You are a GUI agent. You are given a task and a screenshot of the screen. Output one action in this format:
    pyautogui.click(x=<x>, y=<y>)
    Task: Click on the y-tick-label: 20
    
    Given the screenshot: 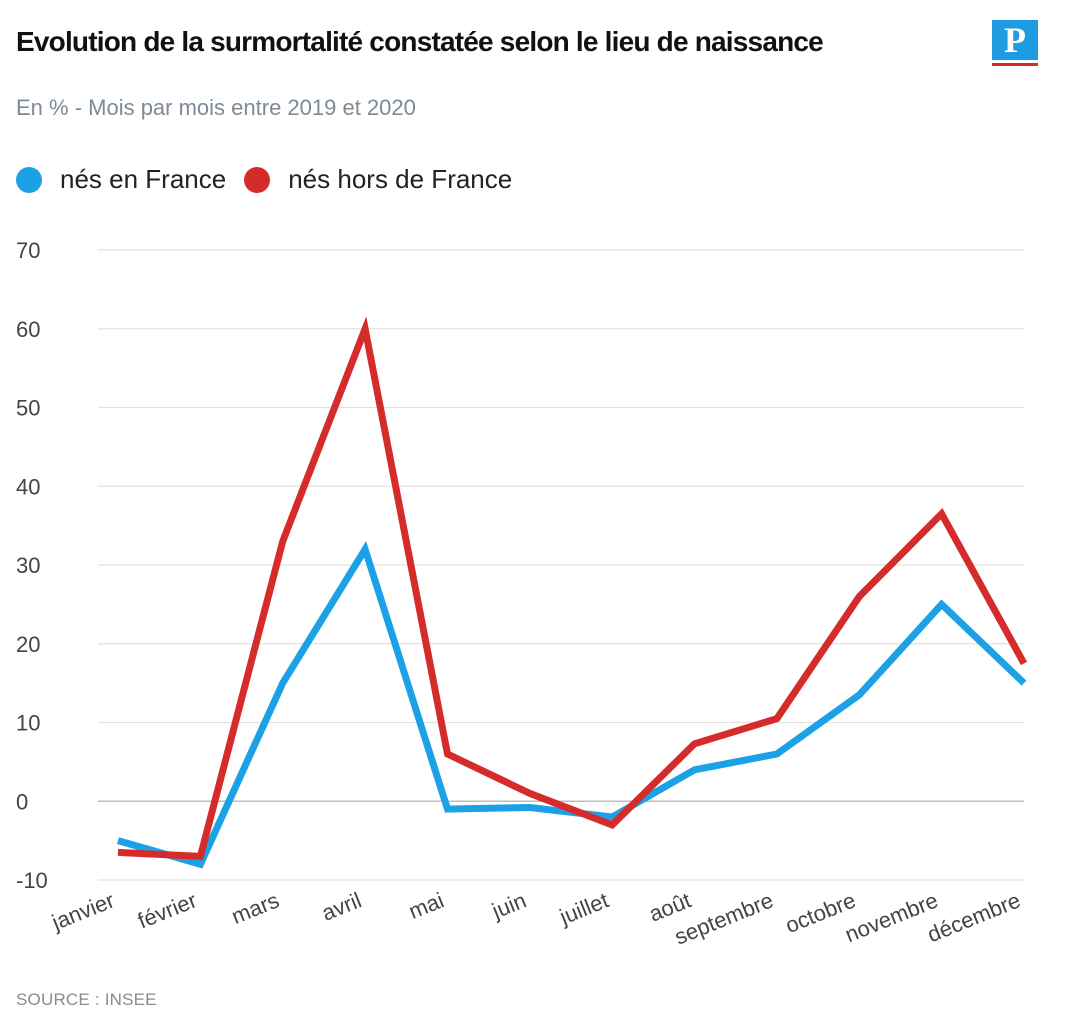 What is the action you would take?
    pyautogui.click(x=28, y=644)
    